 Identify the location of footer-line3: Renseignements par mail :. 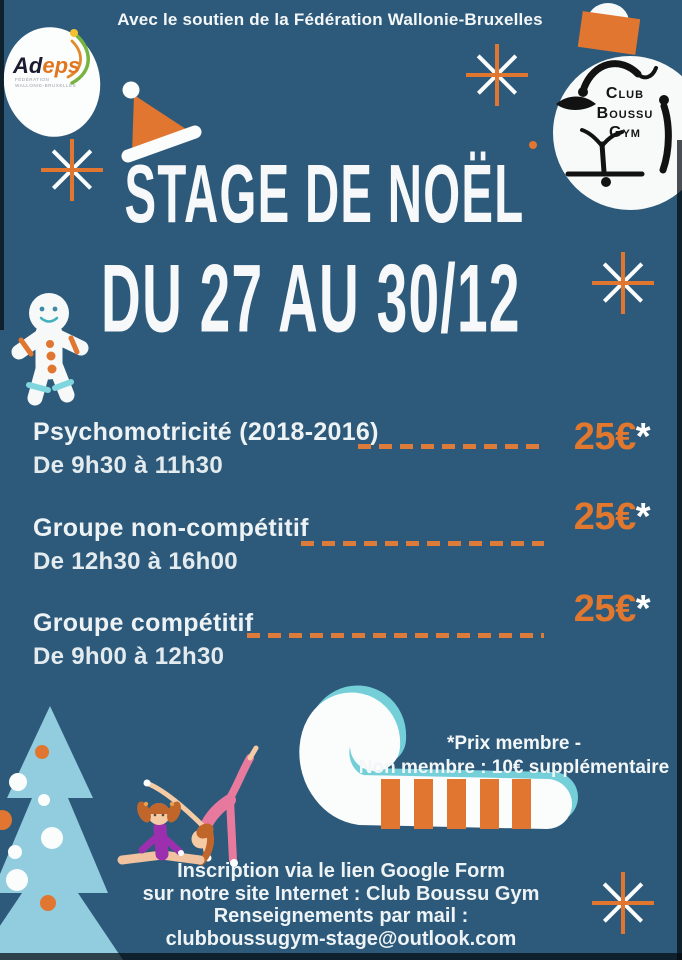
(341, 916).